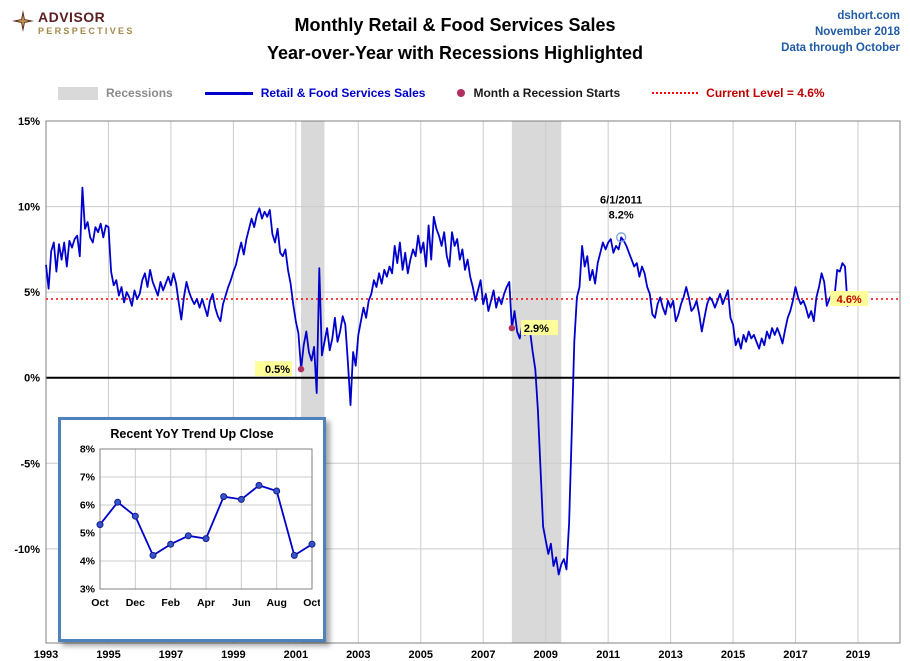 The height and width of the screenshot is (661, 910). I want to click on x-axis-tick-label: 2001, so click(296, 655).